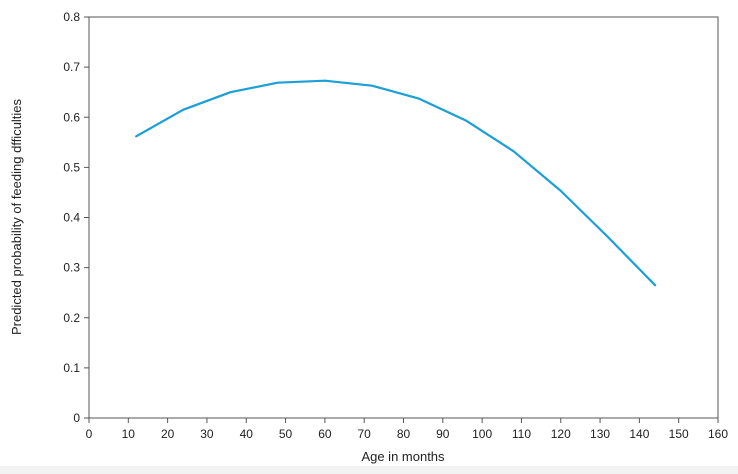 Image resolution: width=738 pixels, height=474 pixels. I want to click on y-axis: 0 0.1 0.2 0.3 0.4 0.5 0.6 0.7 0.8, so click(76, 217).